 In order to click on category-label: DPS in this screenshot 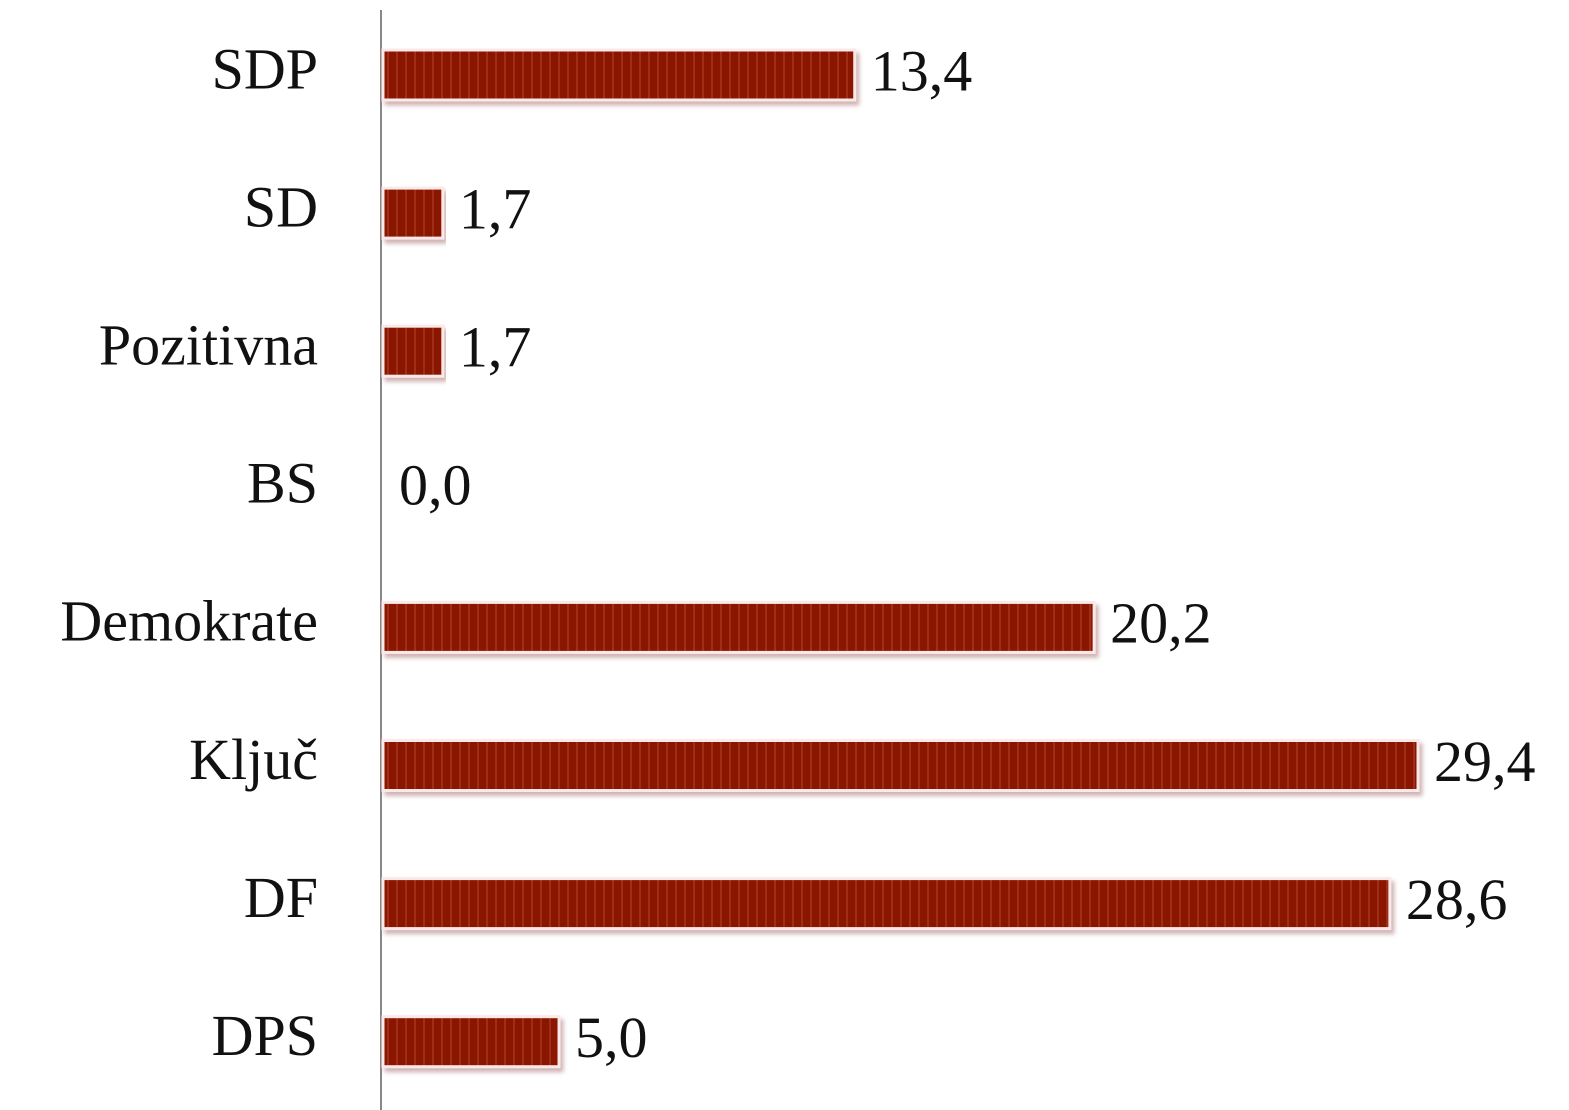, I will do `click(265, 1035)`.